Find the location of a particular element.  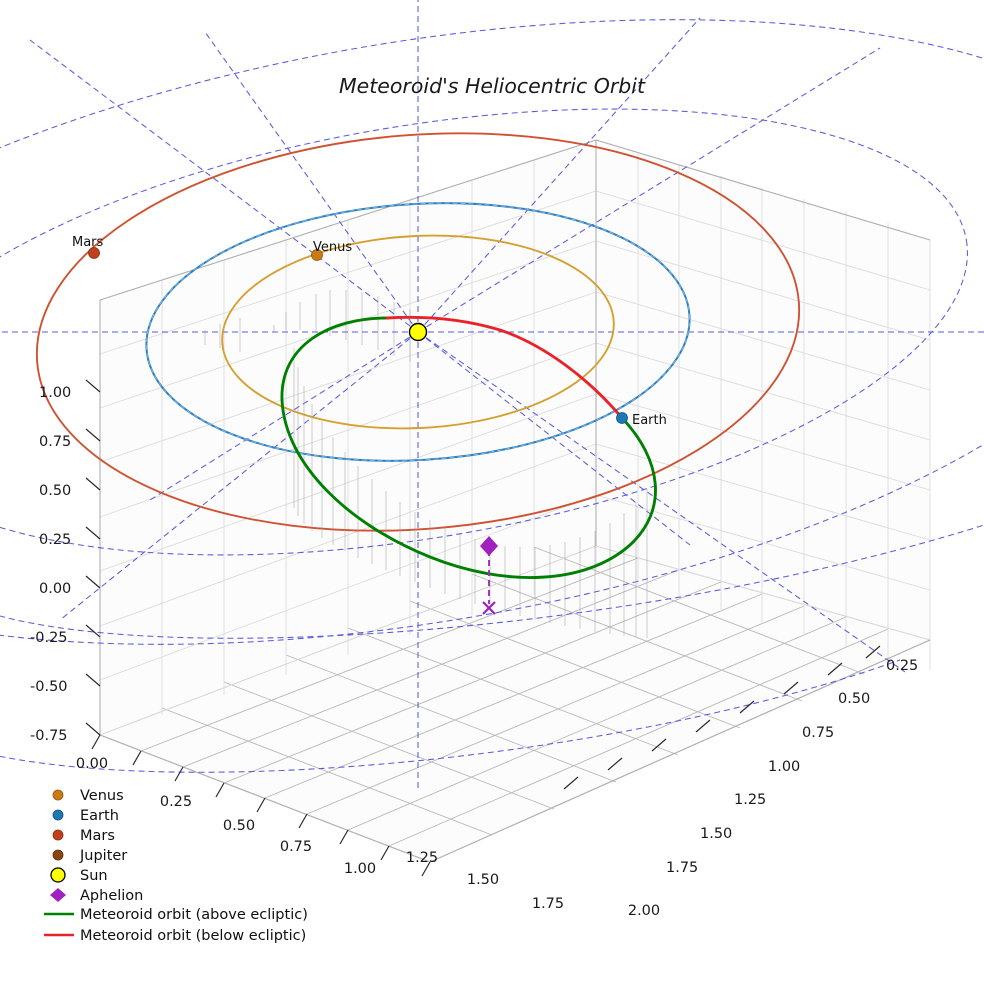

x-tick-label-5: 1.25 is located at coordinates (422, 858).